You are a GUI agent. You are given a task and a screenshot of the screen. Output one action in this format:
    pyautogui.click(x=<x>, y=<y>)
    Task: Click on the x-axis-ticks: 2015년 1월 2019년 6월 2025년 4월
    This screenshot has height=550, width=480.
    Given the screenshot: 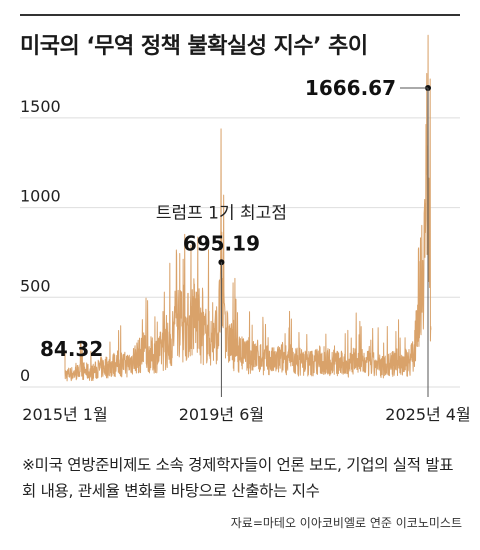 What is the action you would take?
    pyautogui.click(x=246, y=414)
    